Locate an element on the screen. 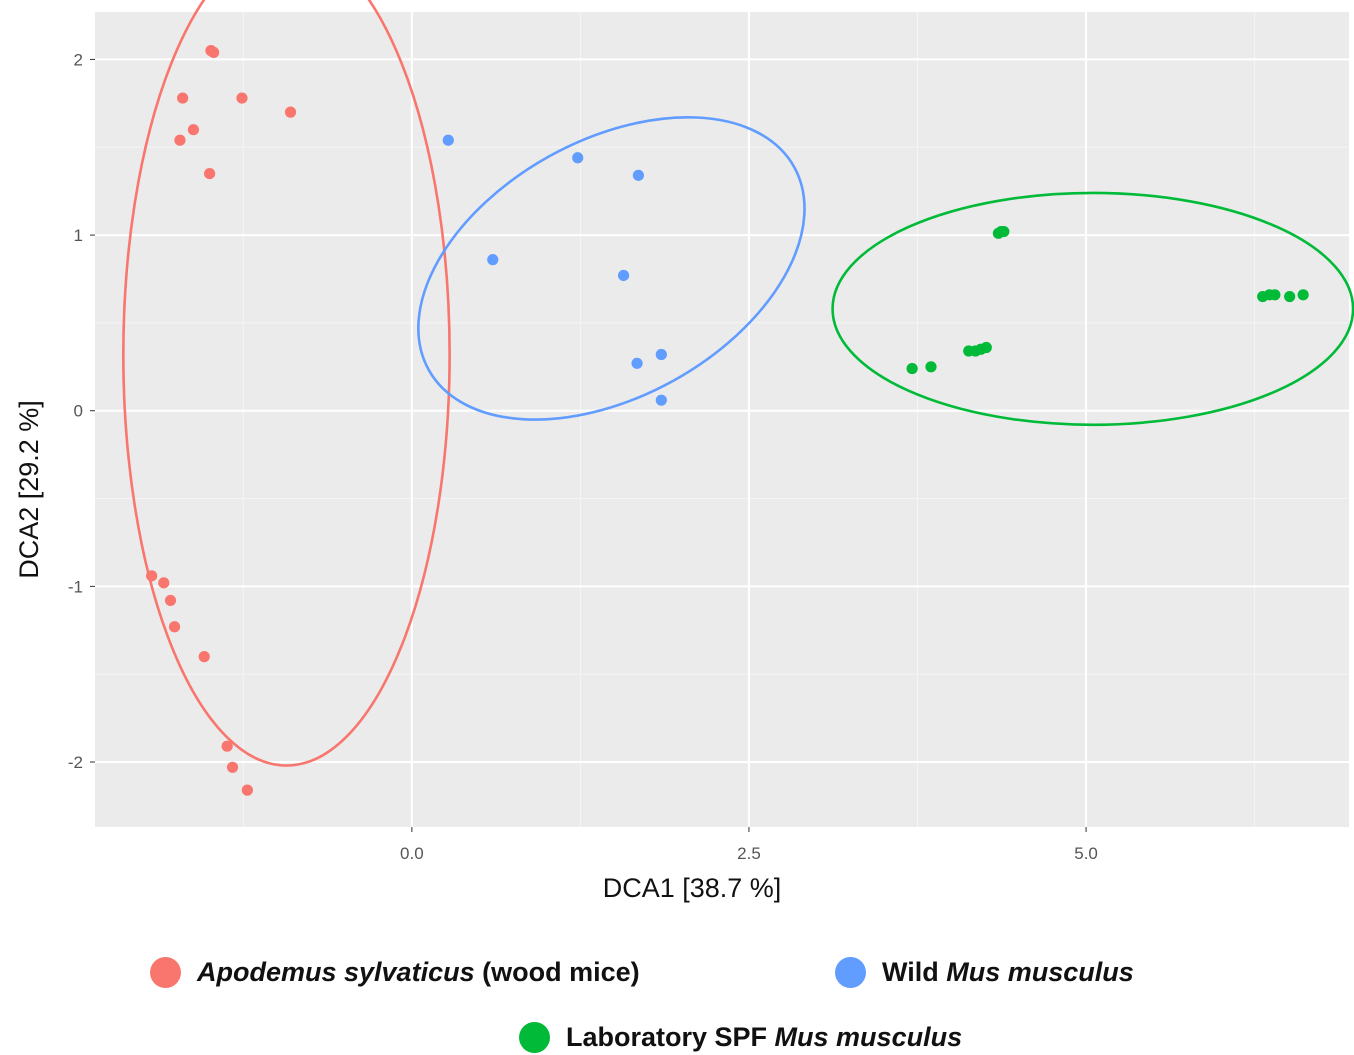 The width and height of the screenshot is (1354, 1055). ellipse-lab-spf-mus is located at coordinates (1092, 309).